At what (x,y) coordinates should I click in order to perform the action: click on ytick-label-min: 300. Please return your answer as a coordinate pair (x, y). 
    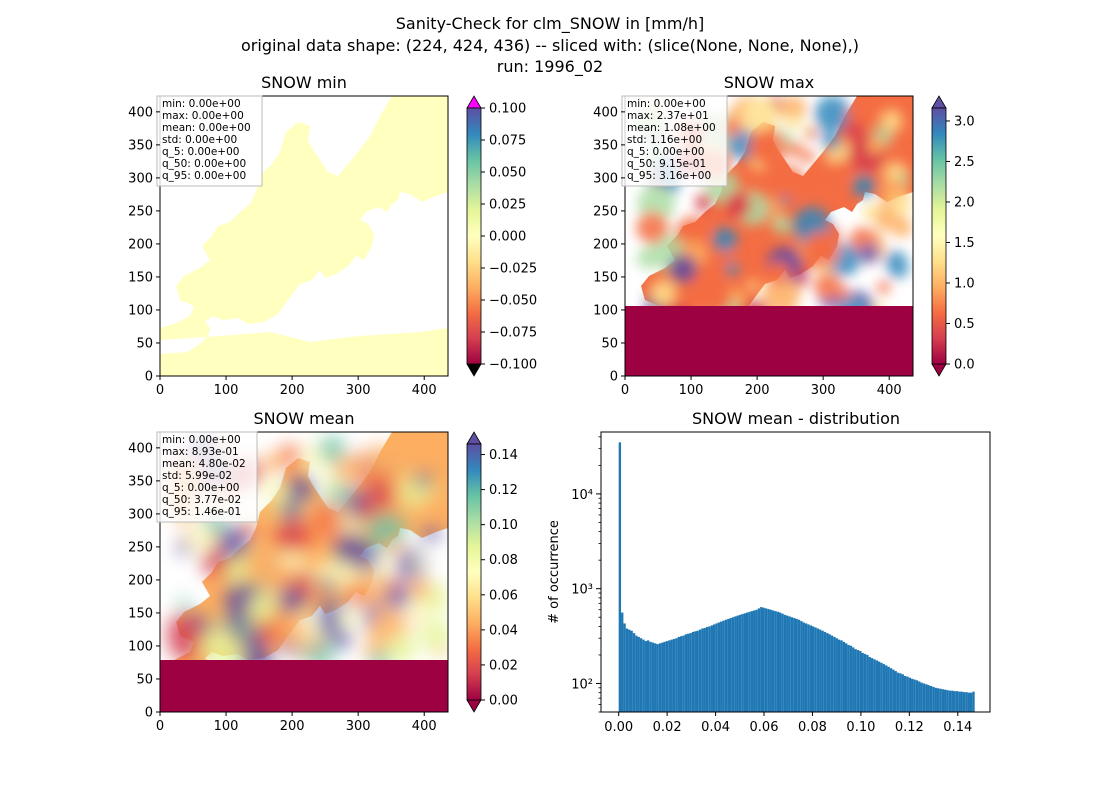
    Looking at the image, I should click on (140, 178).